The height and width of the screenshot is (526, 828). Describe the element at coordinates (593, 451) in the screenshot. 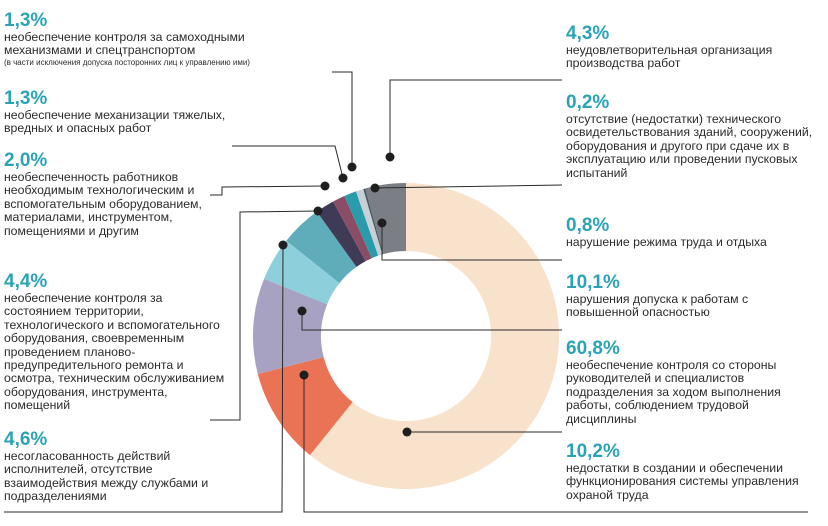

I see `label-ot-system-pct: 10,2%` at that location.